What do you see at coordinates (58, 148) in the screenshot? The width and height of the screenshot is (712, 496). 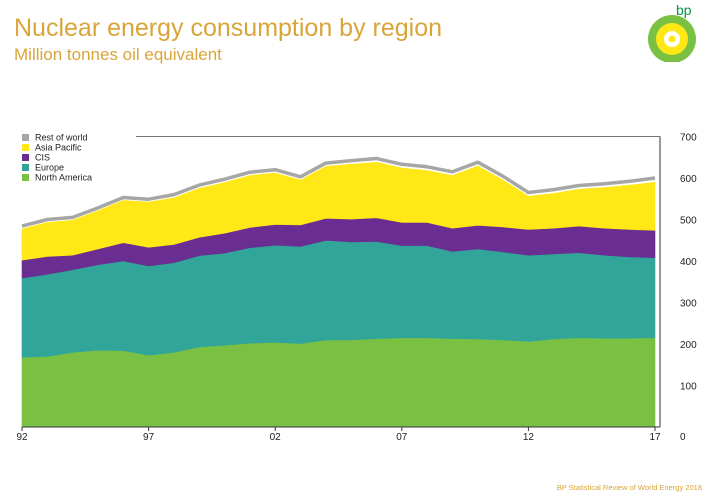 I see `legend-label-asia-pacific: Asia Pacific` at bounding box center [58, 148].